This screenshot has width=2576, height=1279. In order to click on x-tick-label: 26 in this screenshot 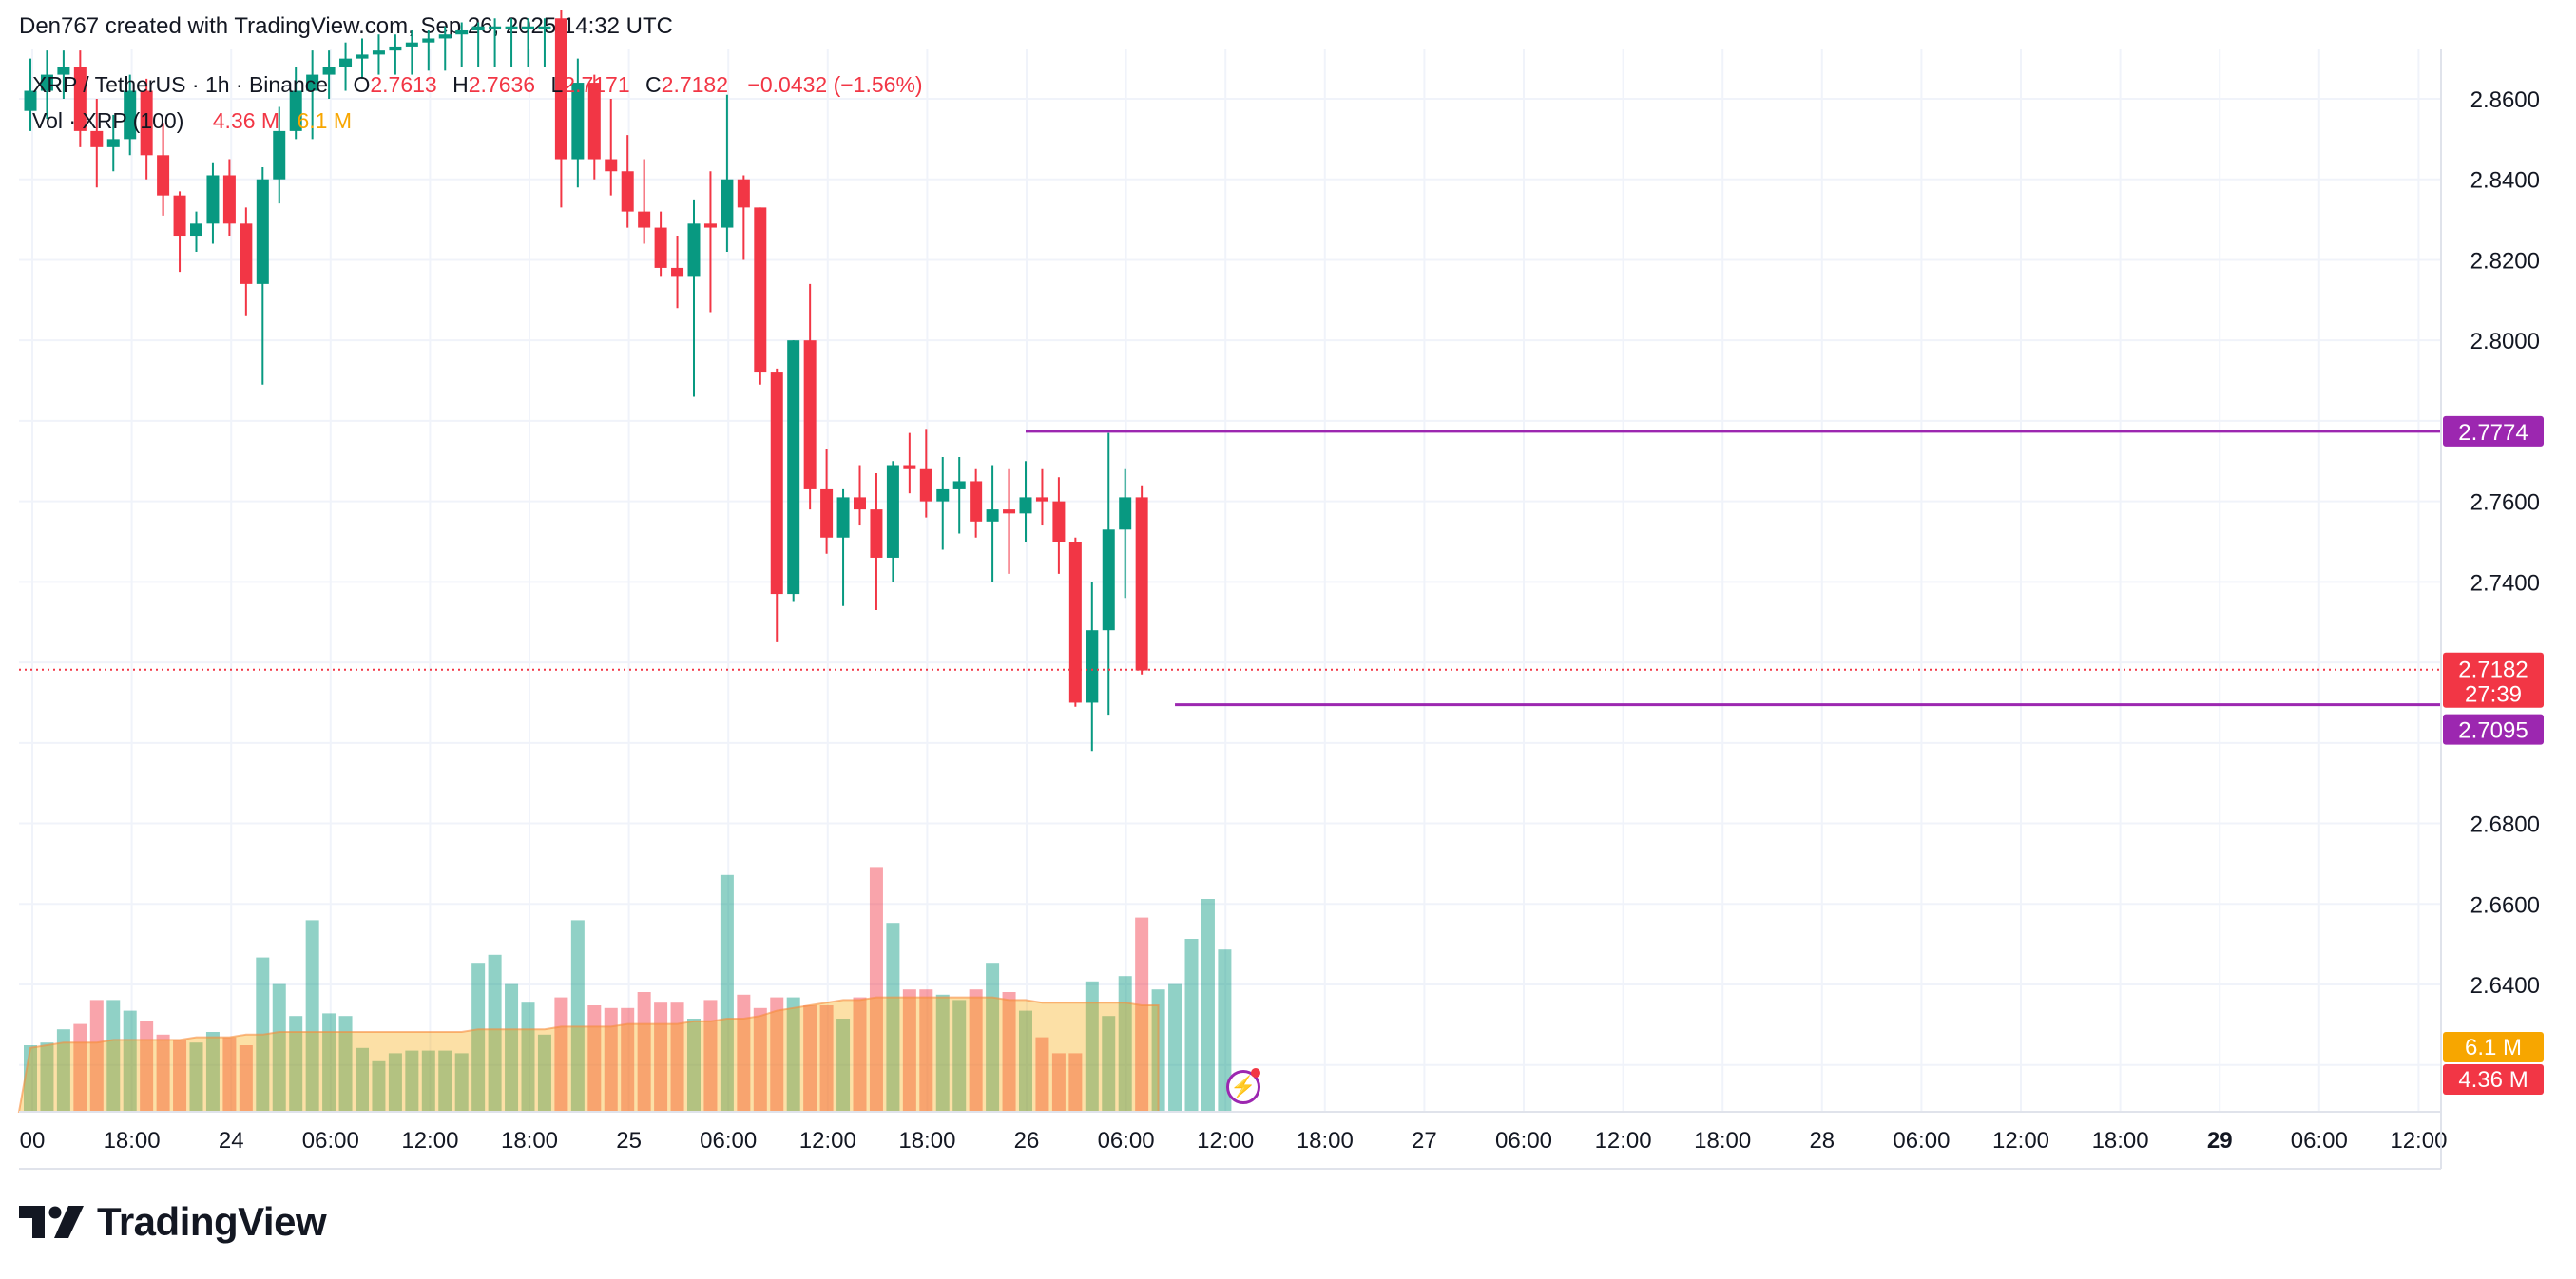, I will do `click(1027, 1141)`.